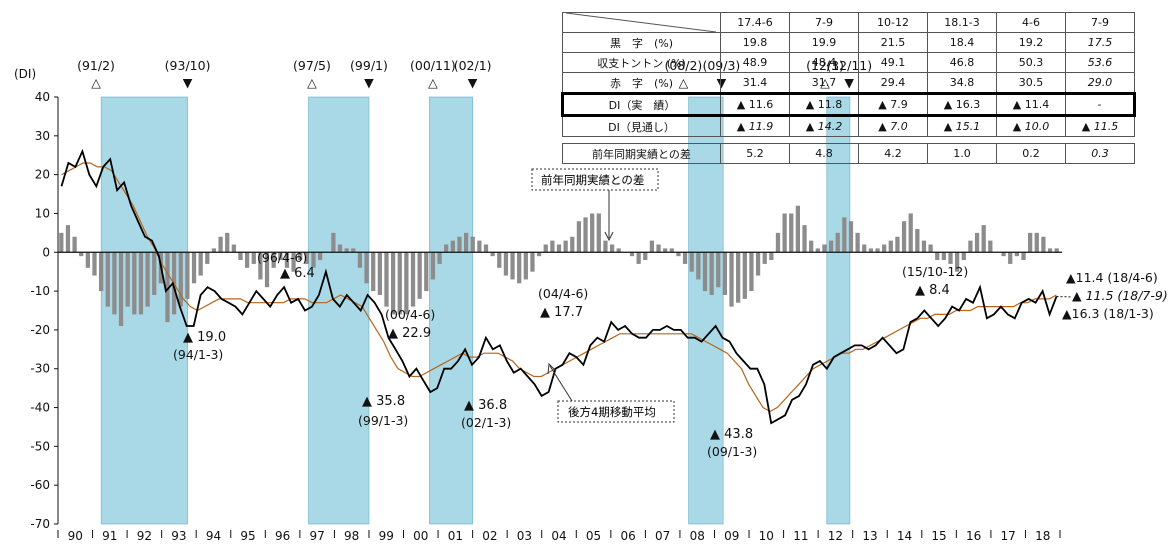 This screenshot has width=1172, height=548. I want to click on x-tick-label: 90, so click(75, 536).